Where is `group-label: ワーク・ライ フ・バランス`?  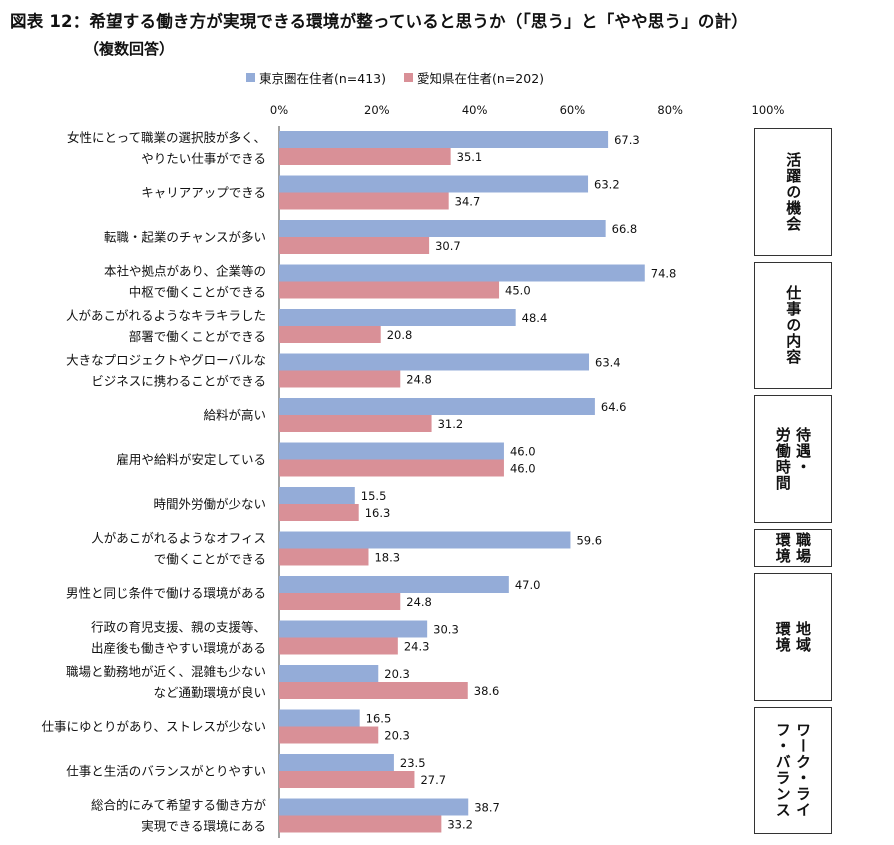
group-label: ワーク・ライ フ・バランス is located at coordinates (792, 770).